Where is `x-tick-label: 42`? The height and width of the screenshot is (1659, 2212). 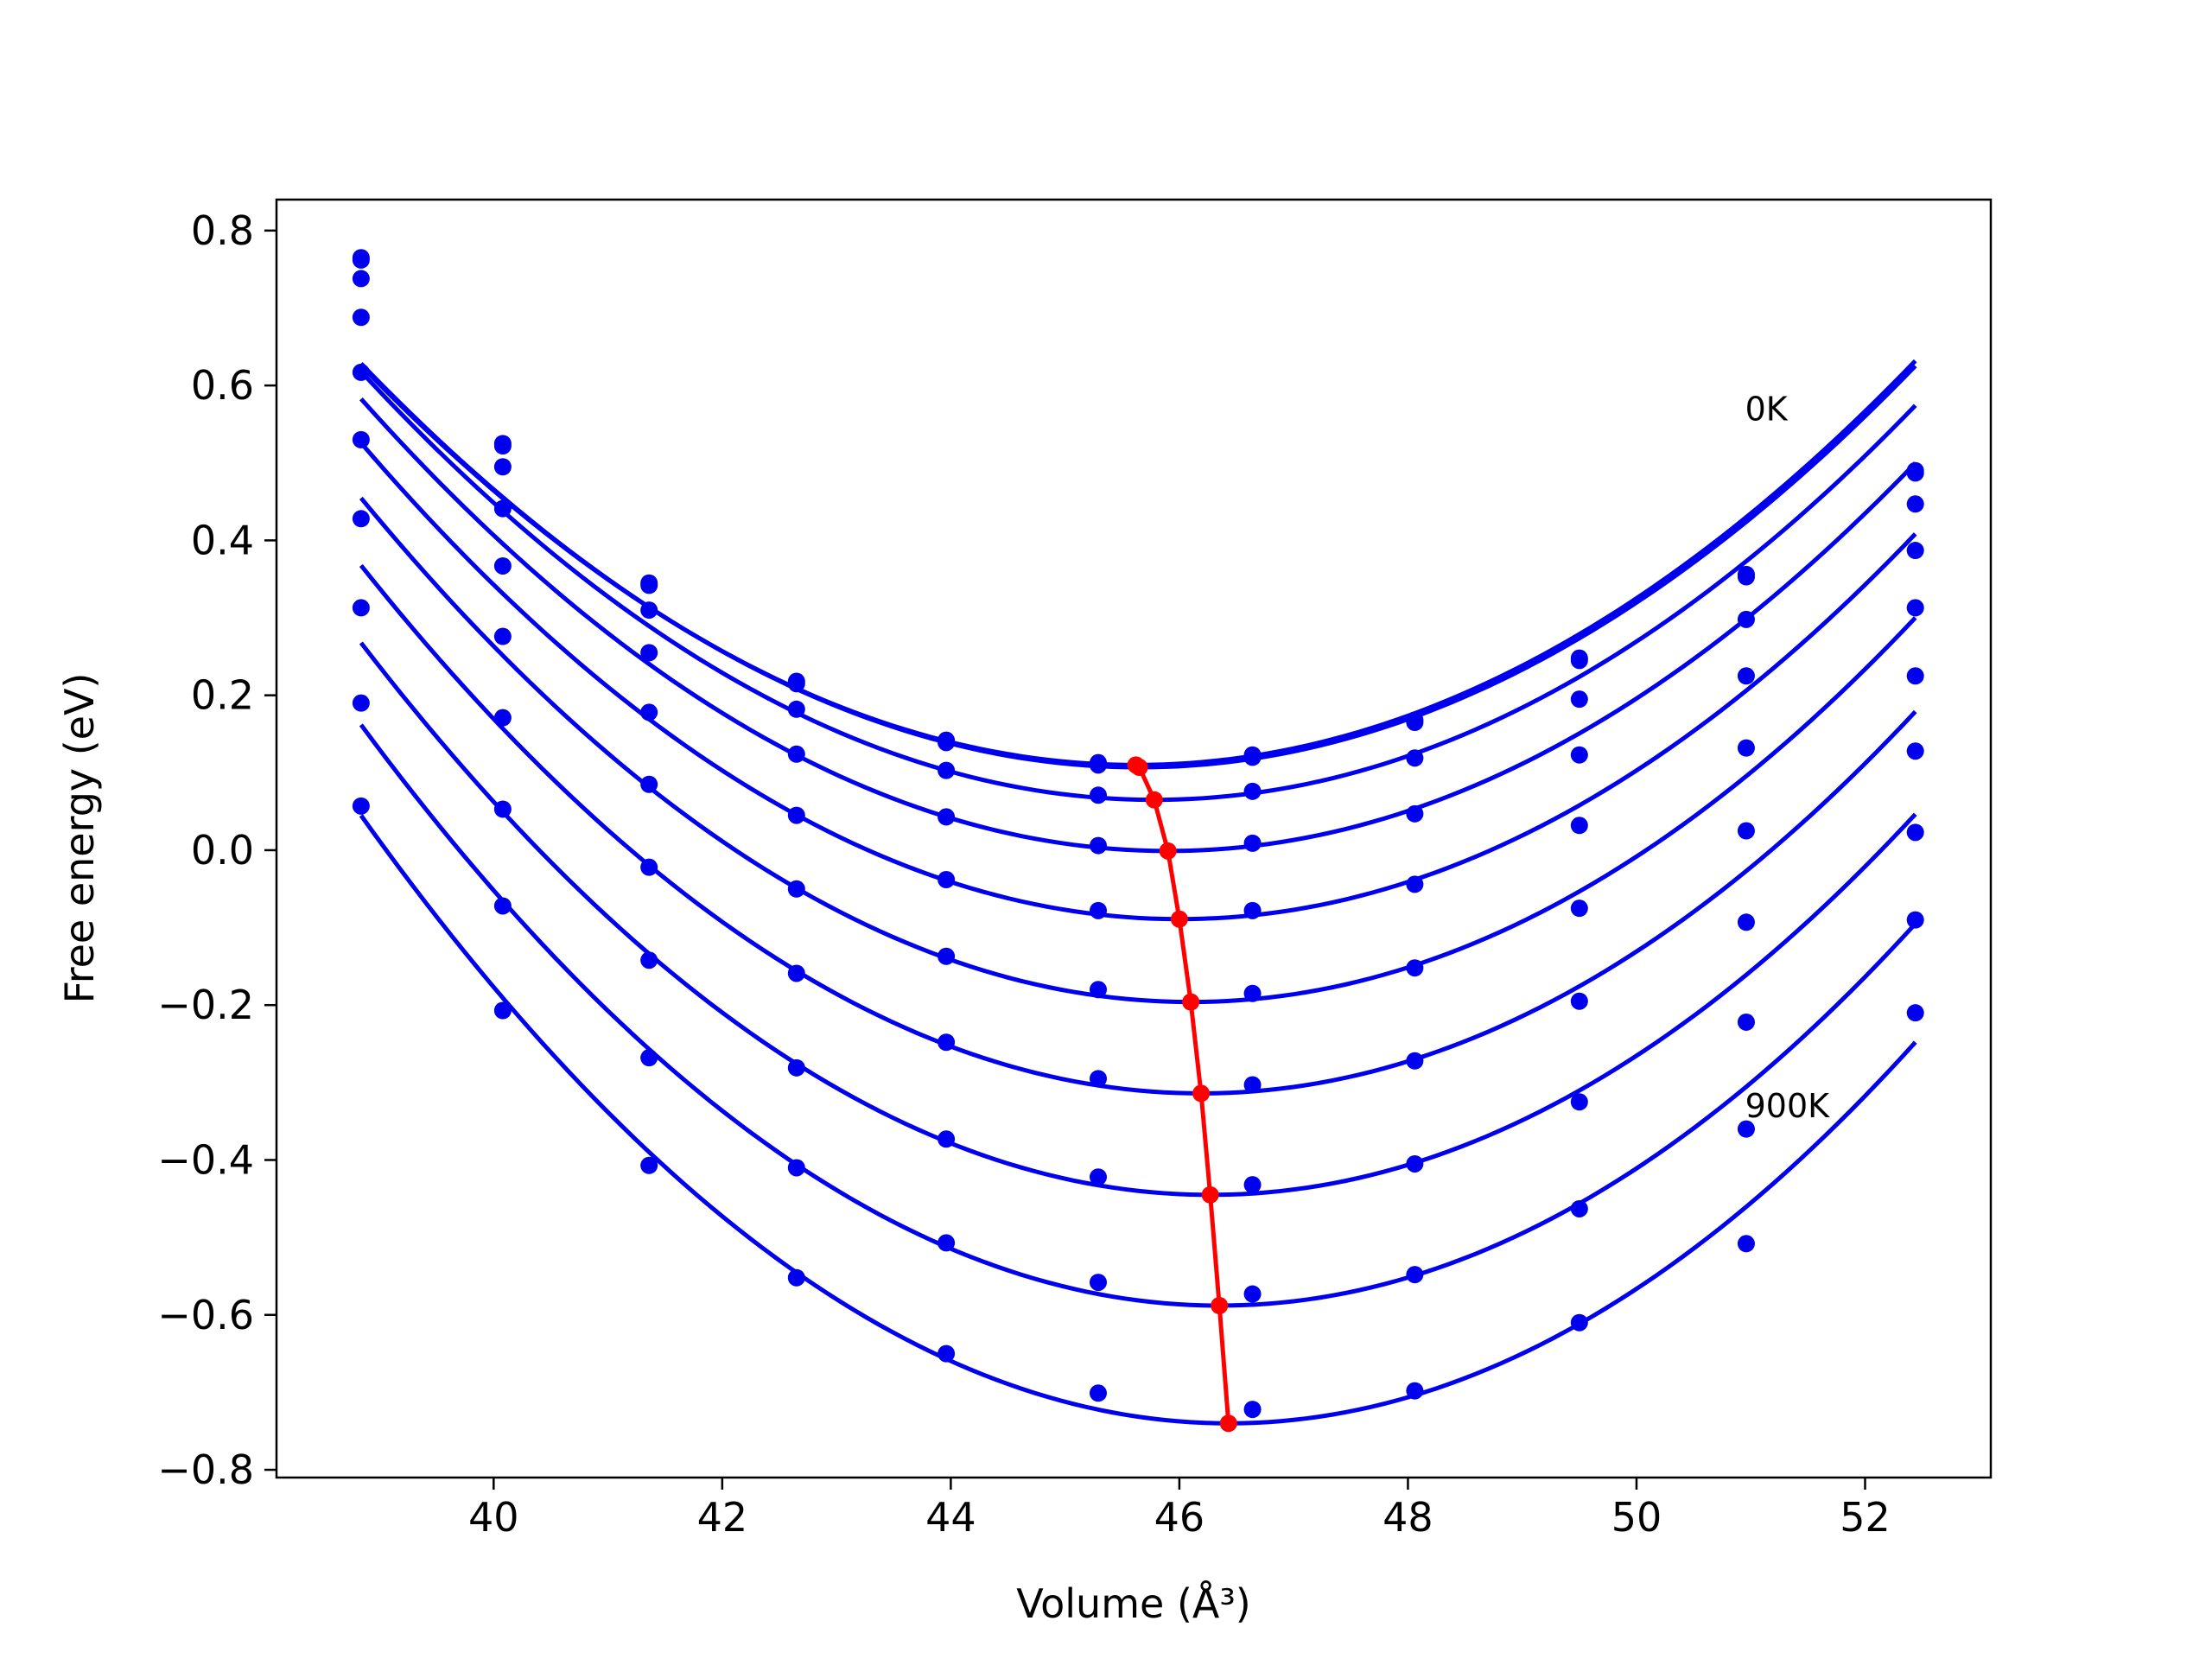
x-tick-label: 42 is located at coordinates (722, 1517).